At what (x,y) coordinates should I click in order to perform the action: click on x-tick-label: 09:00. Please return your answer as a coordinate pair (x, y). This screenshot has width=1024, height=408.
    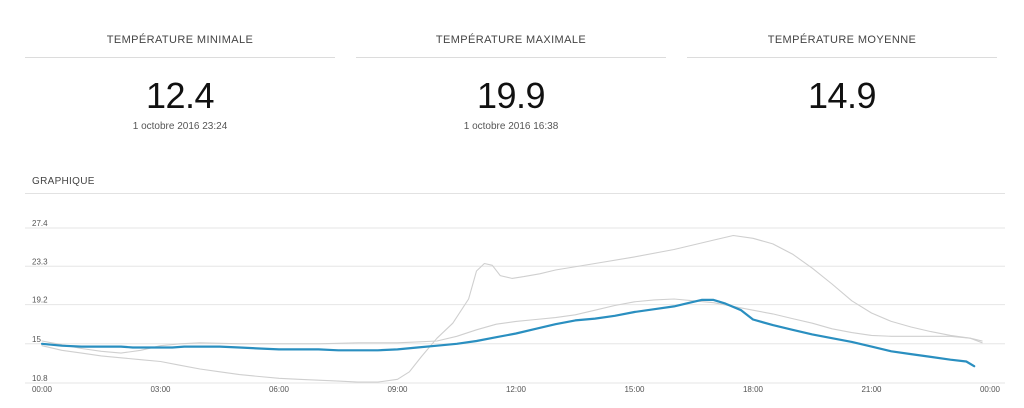
    Looking at the image, I should click on (397, 389).